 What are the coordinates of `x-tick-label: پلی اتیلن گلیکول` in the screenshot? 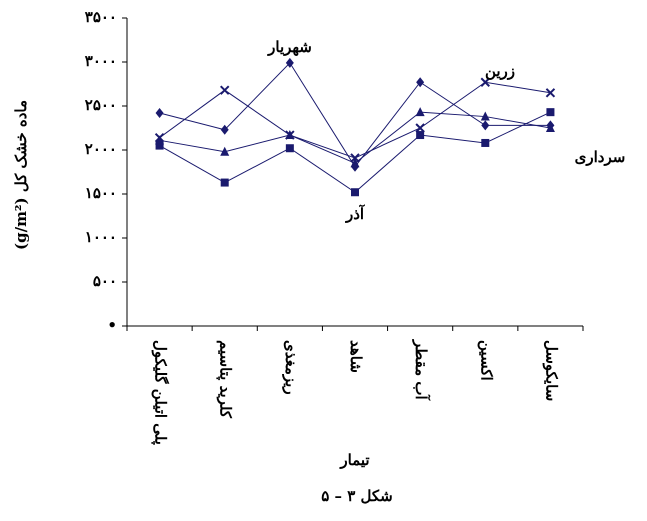 It's located at (160, 392).